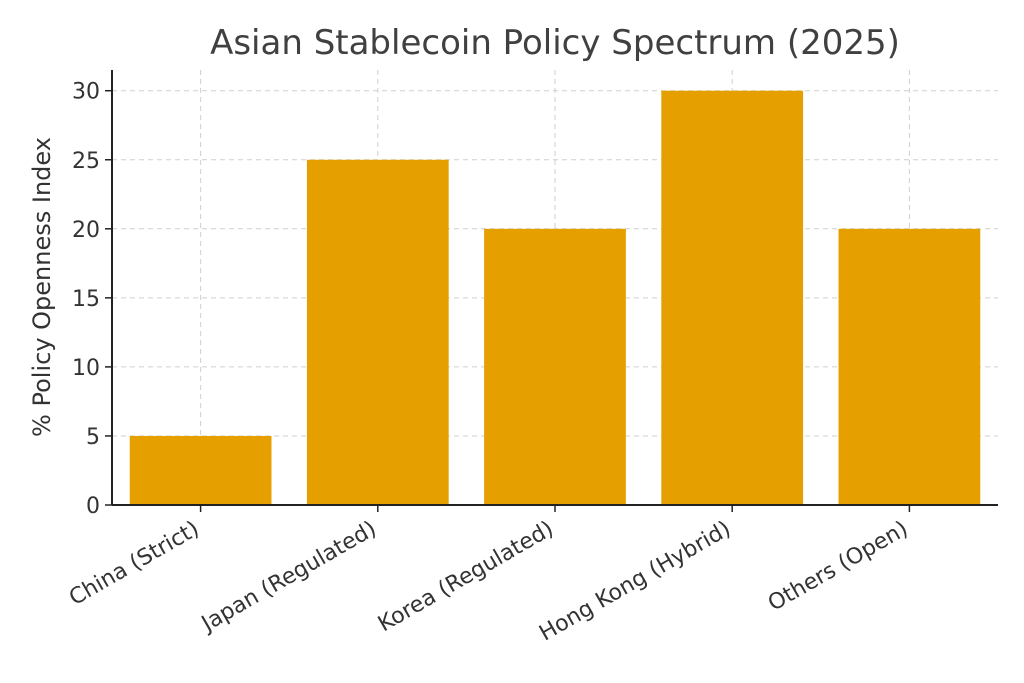 The height and width of the screenshot is (683, 1024). What do you see at coordinates (86, 299) in the screenshot?
I see `y-tick-label: 15` at bounding box center [86, 299].